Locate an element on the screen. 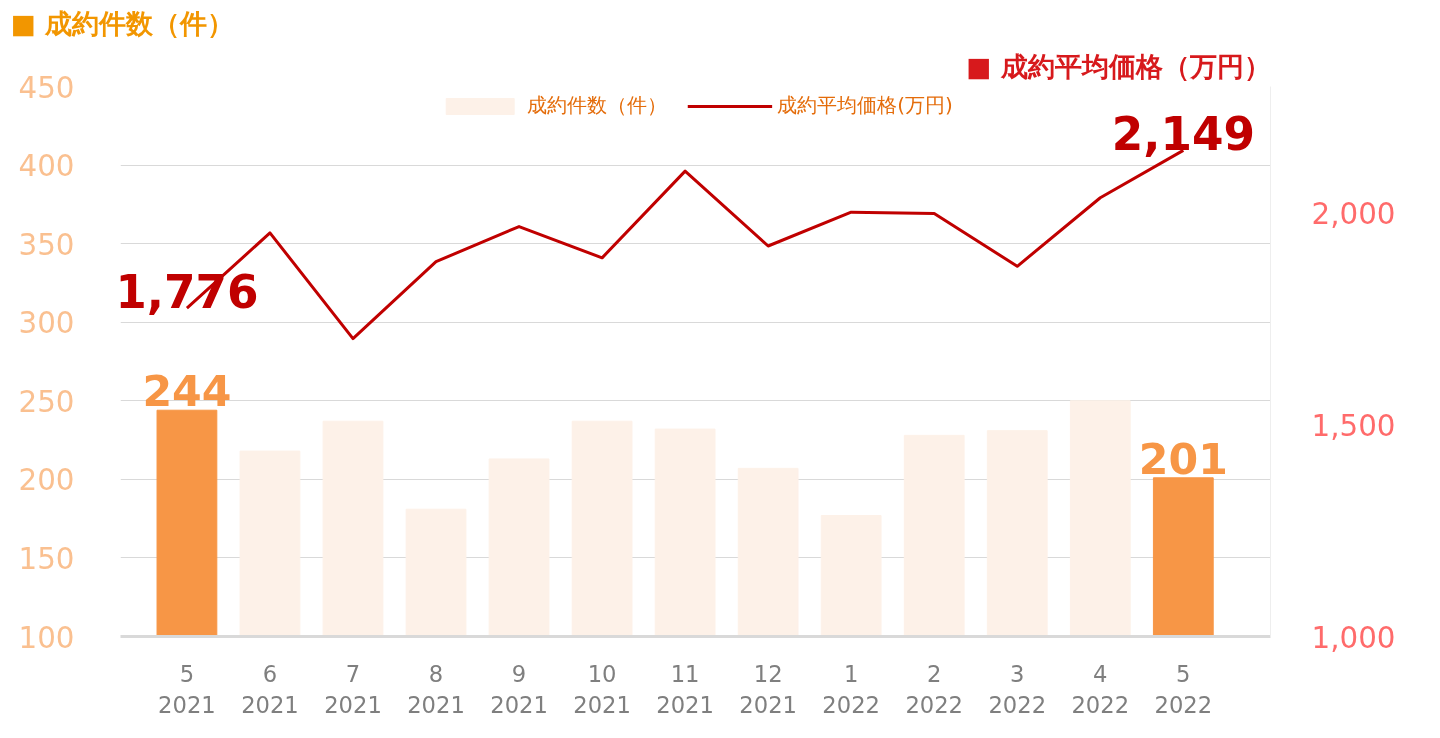 The width and height of the screenshot is (1440, 738). y-tick-label: 350 is located at coordinates (46, 244).